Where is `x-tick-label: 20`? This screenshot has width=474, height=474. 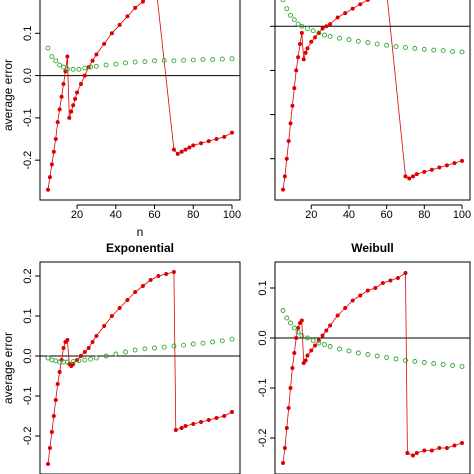
x-tick-label: 20 is located at coordinates (77, 215).